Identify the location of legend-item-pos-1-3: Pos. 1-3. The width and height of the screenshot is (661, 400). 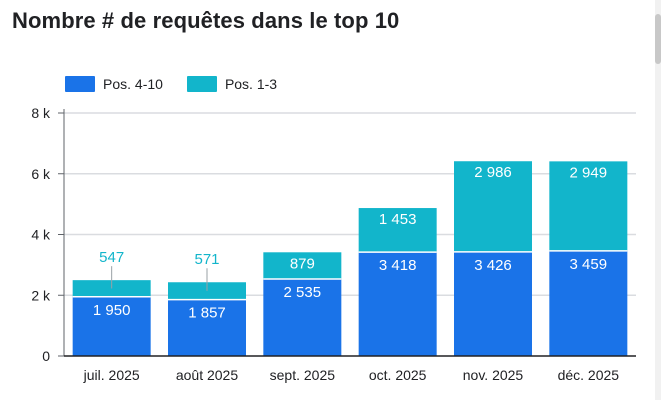
(232, 84).